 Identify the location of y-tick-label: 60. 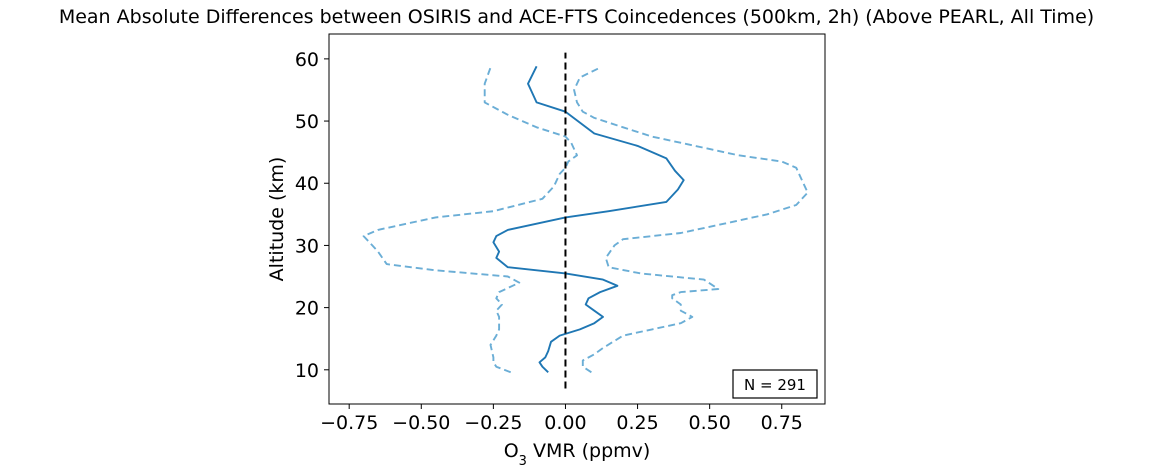
(307, 60).